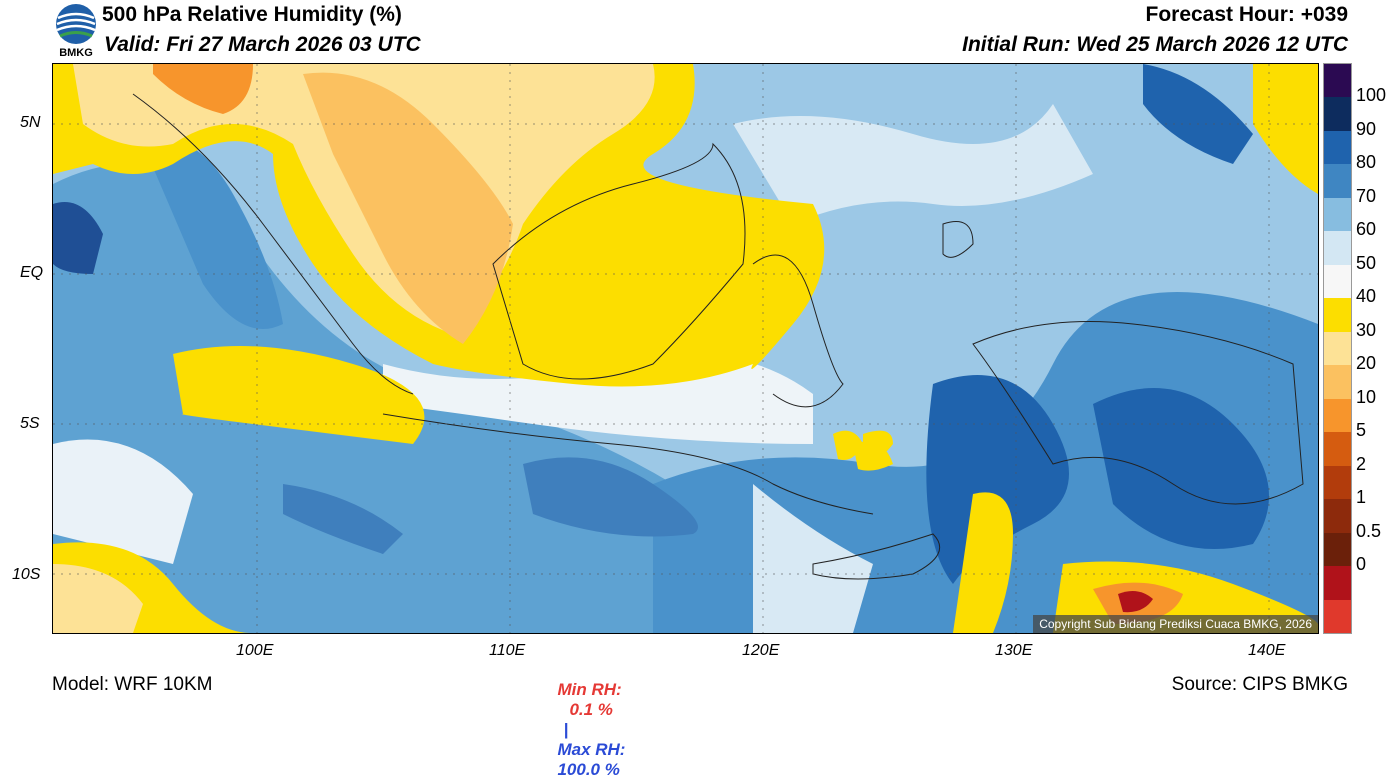  What do you see at coordinates (1361, 463) in the screenshot?
I see `colorbar-label: 2` at bounding box center [1361, 463].